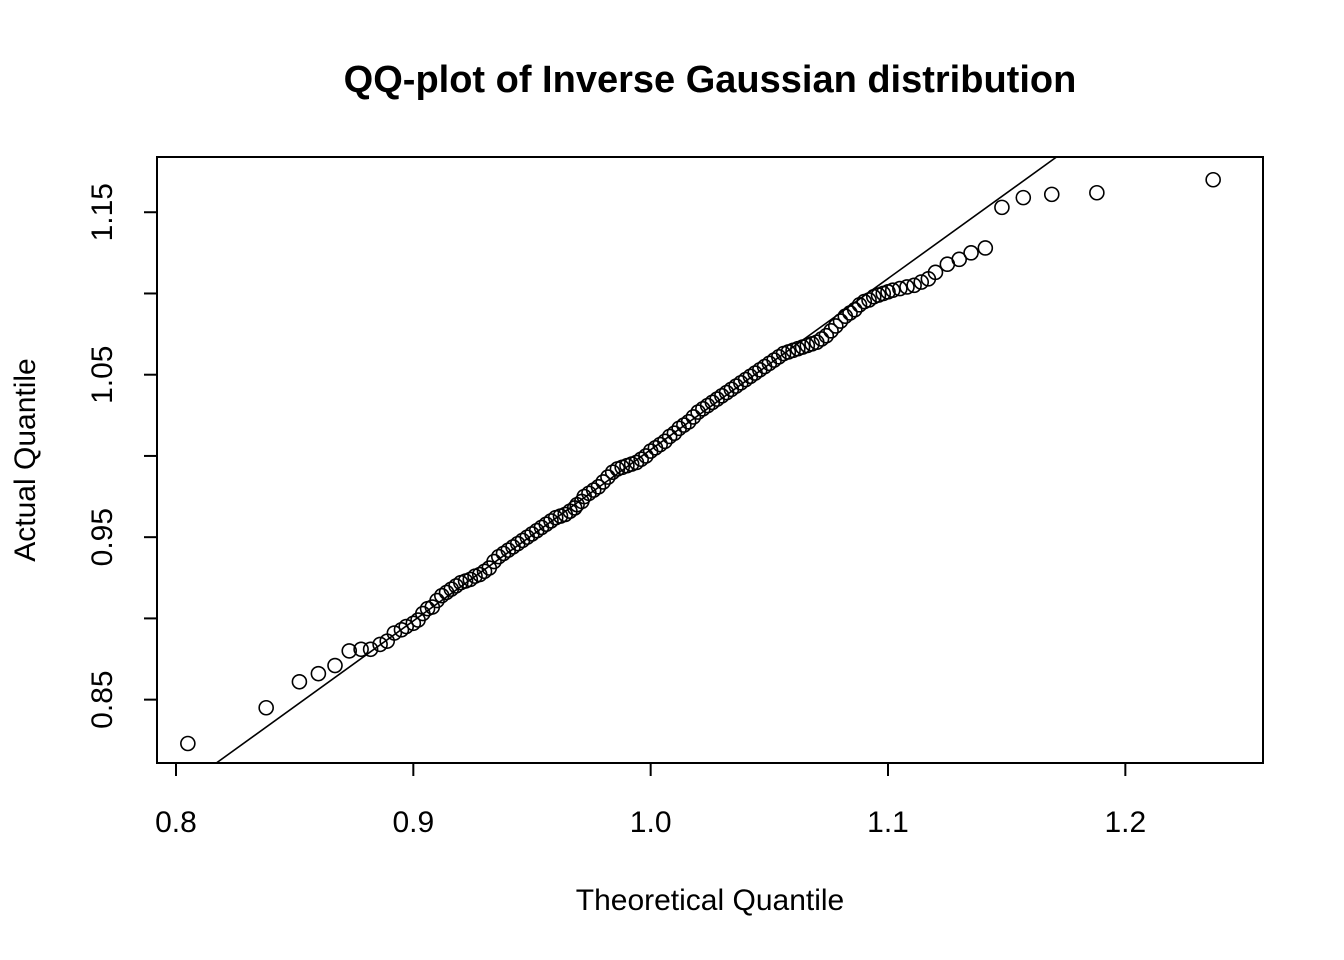 The width and height of the screenshot is (1344, 960). What do you see at coordinates (102, 537) in the screenshot?
I see `y-tick-label: 0.95` at bounding box center [102, 537].